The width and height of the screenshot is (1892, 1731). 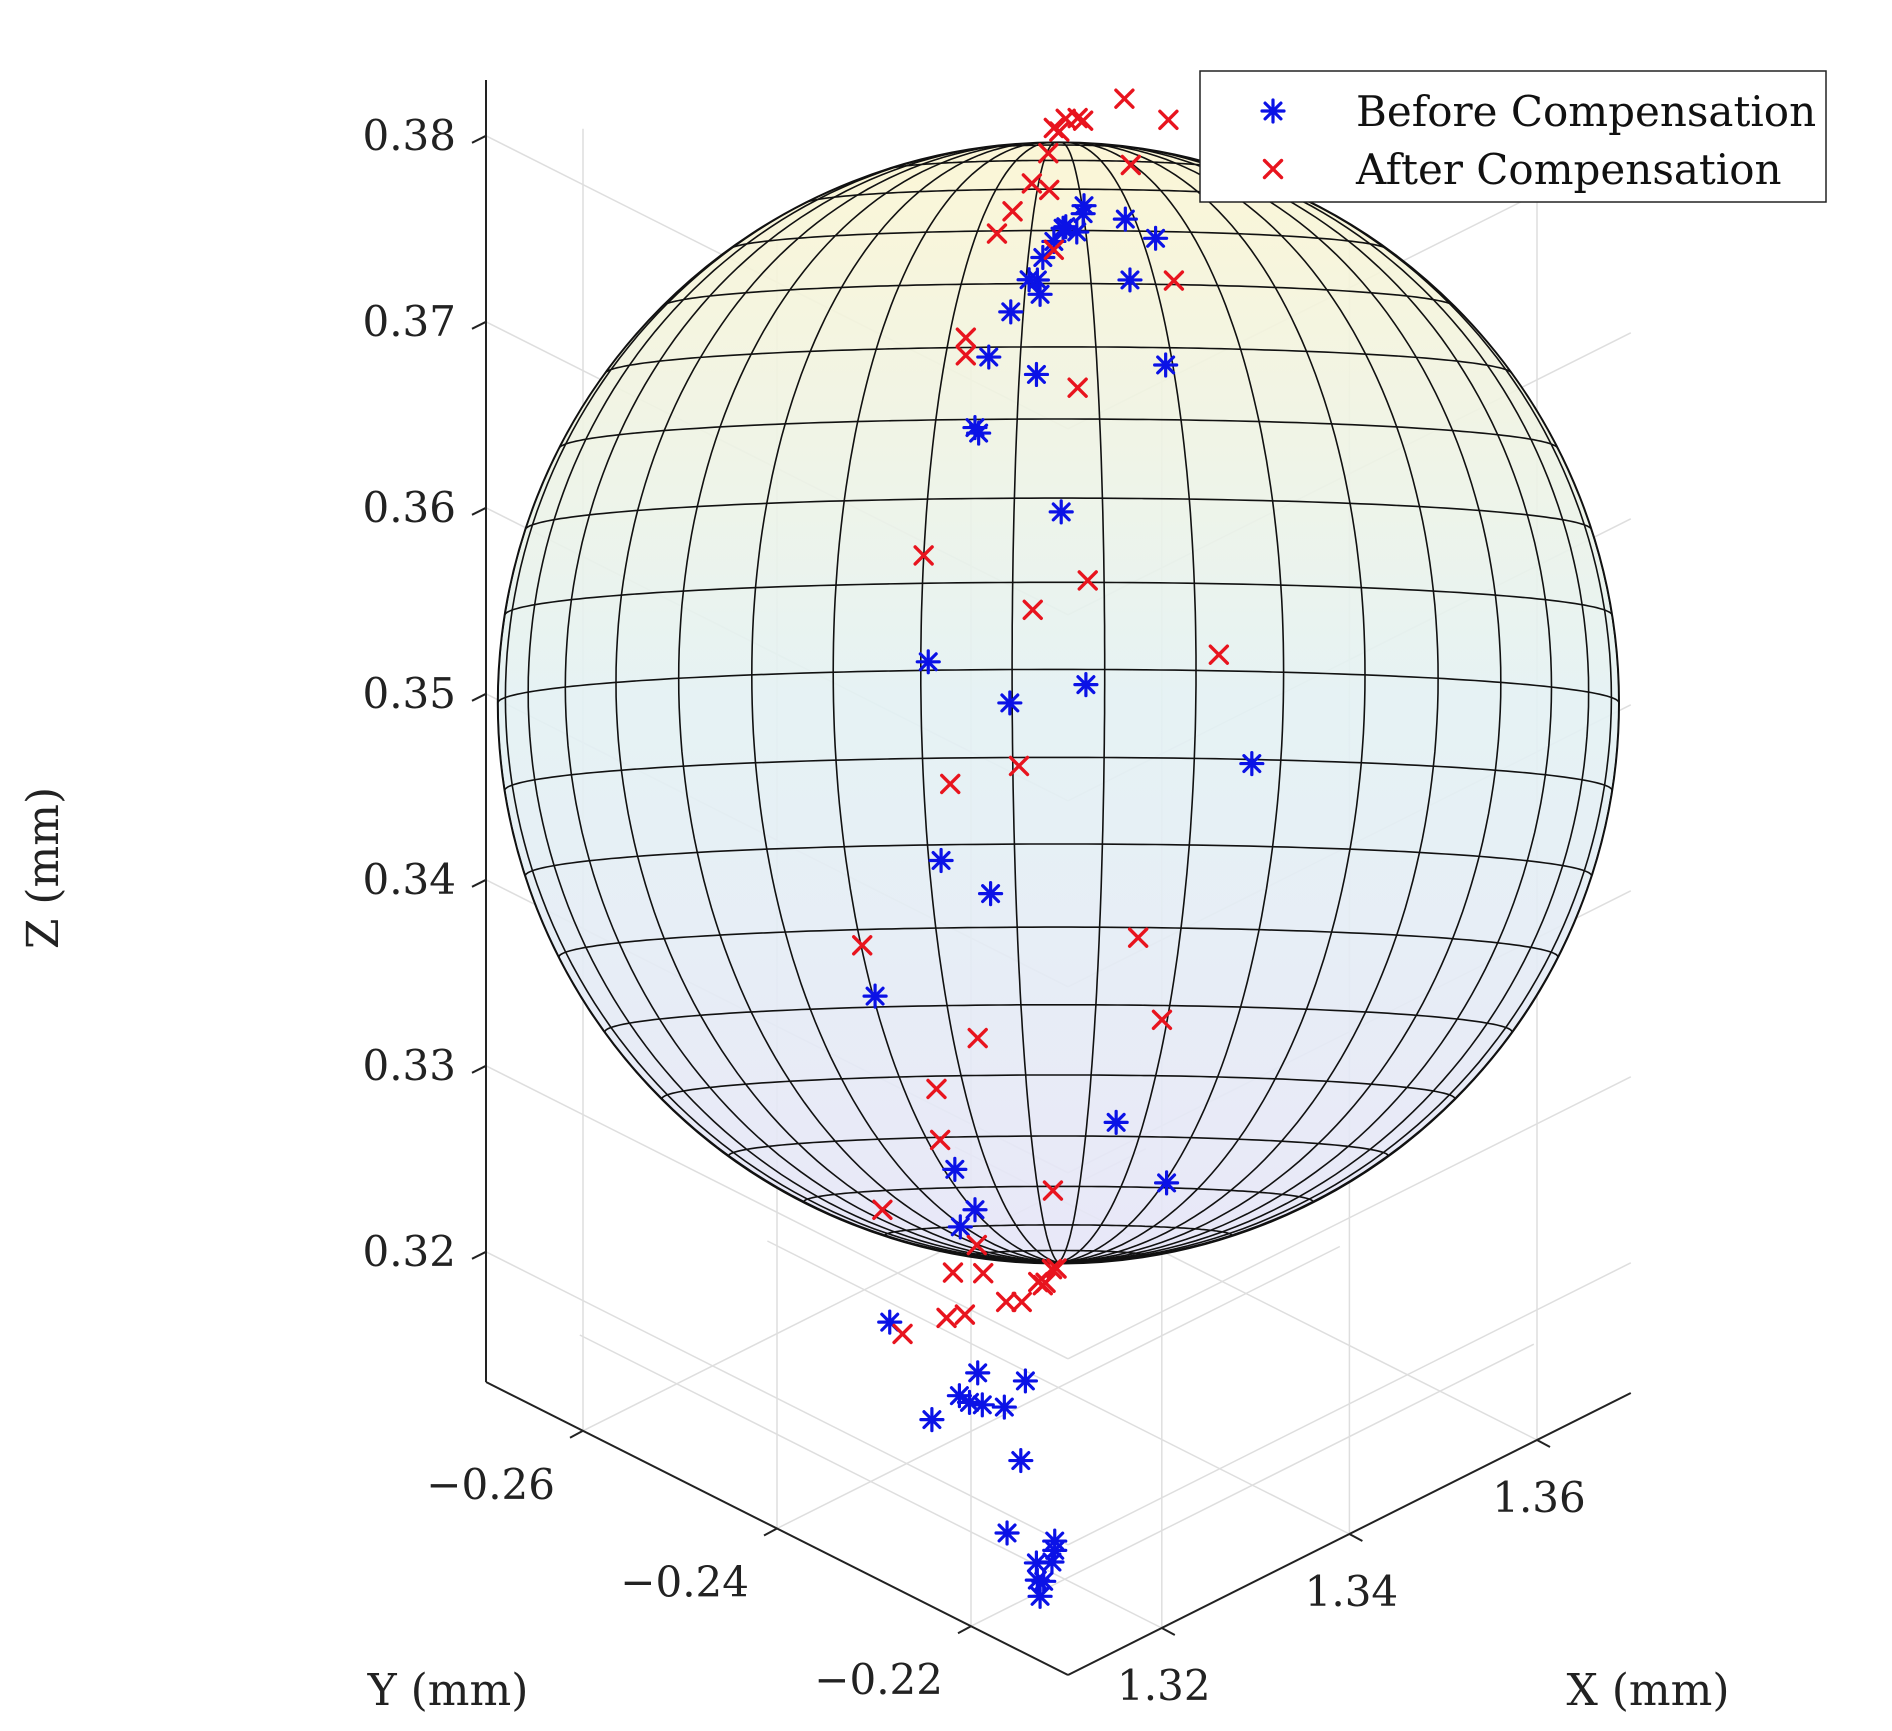 I want to click on z-tick-label-0: 0.32, so click(x=409, y=1251).